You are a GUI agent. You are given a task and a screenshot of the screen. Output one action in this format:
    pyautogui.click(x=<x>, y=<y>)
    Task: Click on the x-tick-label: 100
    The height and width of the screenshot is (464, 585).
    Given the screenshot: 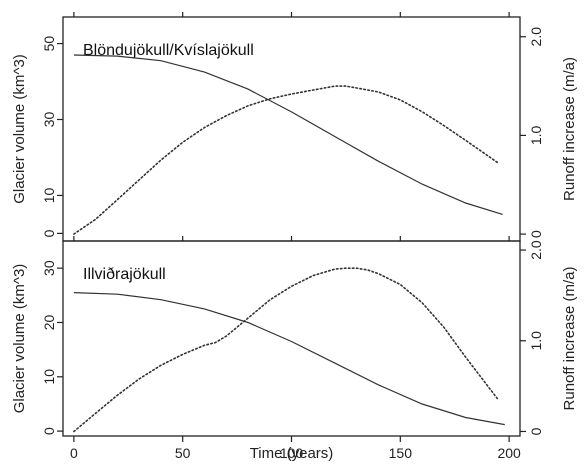 What is the action you would take?
    pyautogui.click(x=292, y=453)
    